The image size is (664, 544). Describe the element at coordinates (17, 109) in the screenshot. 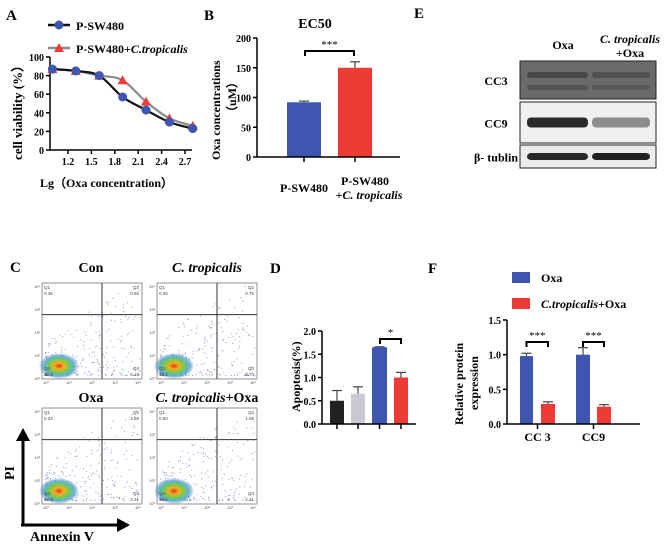

I see `chart-a-ylabel: cell viability (%）` at that location.